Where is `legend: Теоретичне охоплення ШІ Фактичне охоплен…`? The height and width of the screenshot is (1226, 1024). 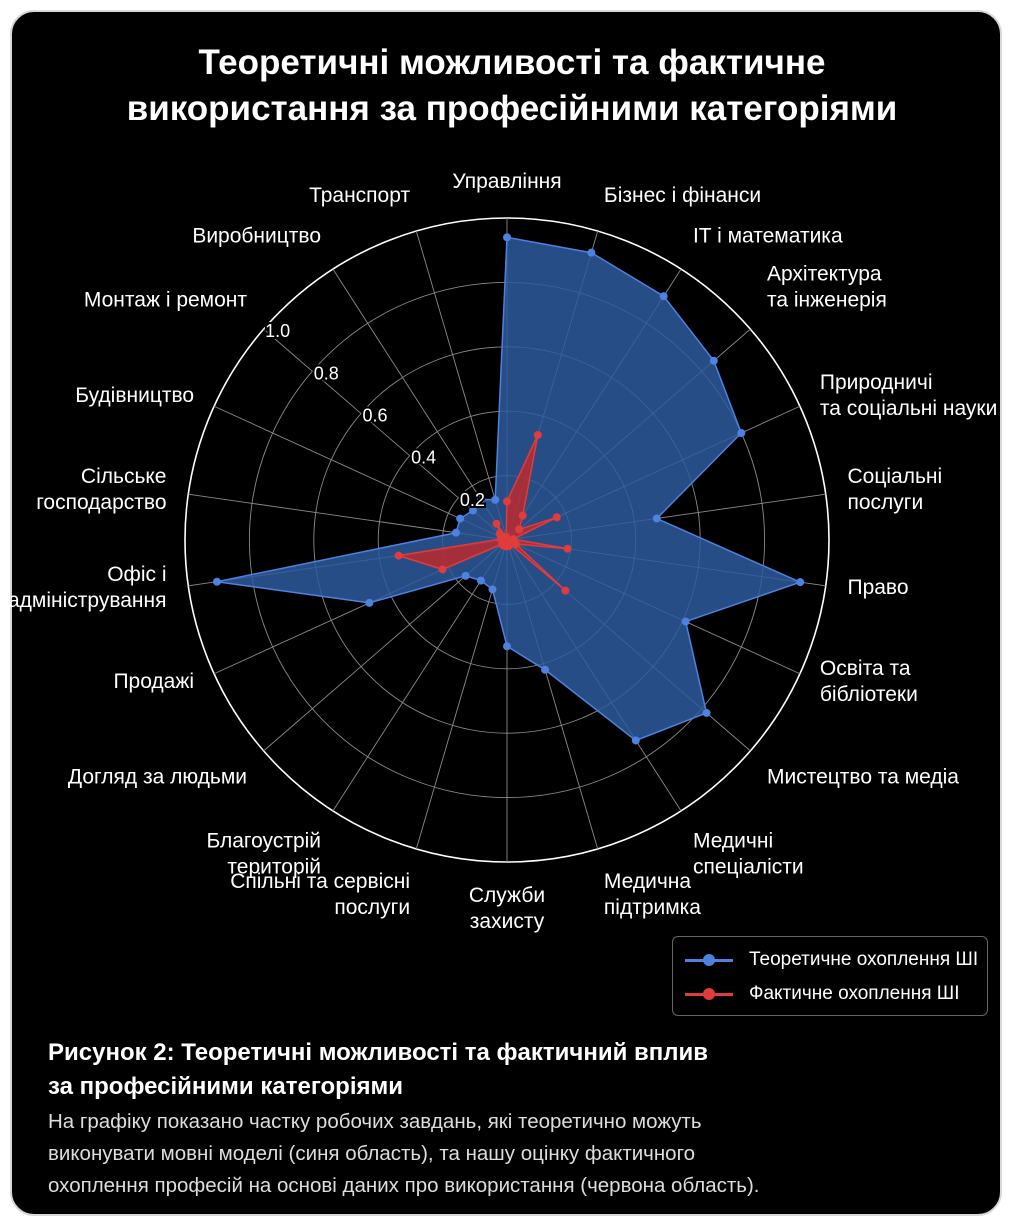 legend: Теоретичне охоплення ШІ Фактичне охоплен… is located at coordinates (830, 976).